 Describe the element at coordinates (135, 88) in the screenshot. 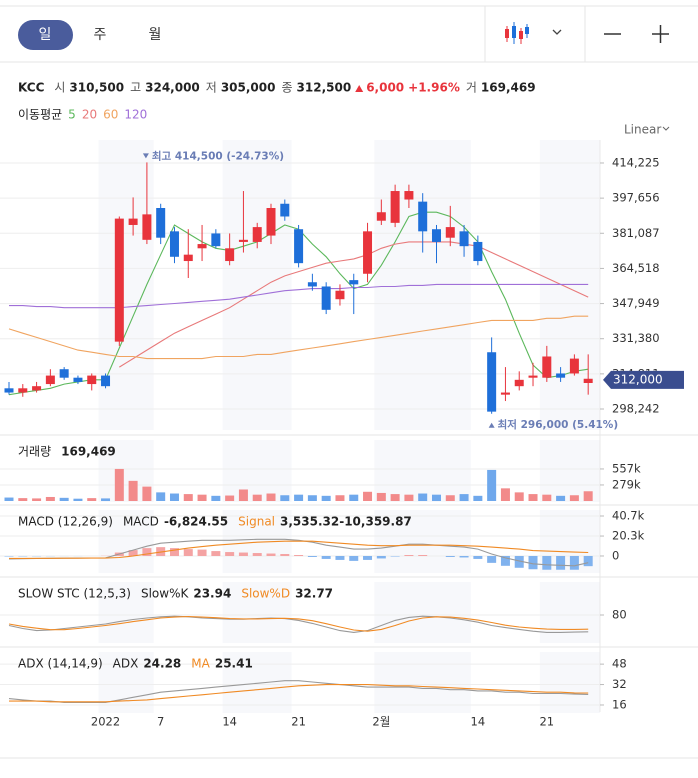

I see `quote-label: 고` at that location.